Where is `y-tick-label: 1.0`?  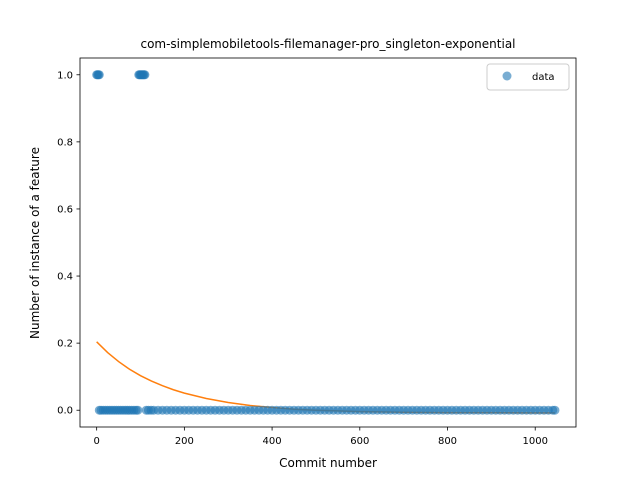
y-tick-label: 1.0 is located at coordinates (65, 75).